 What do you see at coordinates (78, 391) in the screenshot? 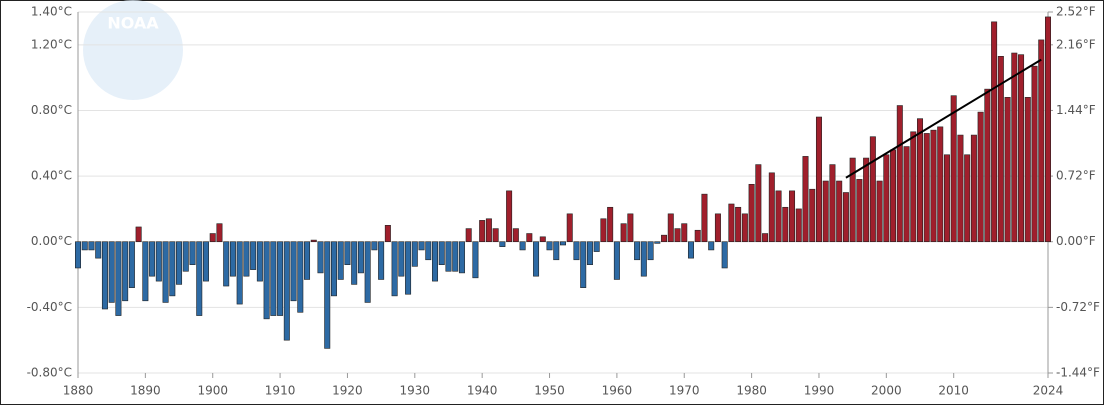
I see `x-tick-label: 1880` at bounding box center [78, 391].